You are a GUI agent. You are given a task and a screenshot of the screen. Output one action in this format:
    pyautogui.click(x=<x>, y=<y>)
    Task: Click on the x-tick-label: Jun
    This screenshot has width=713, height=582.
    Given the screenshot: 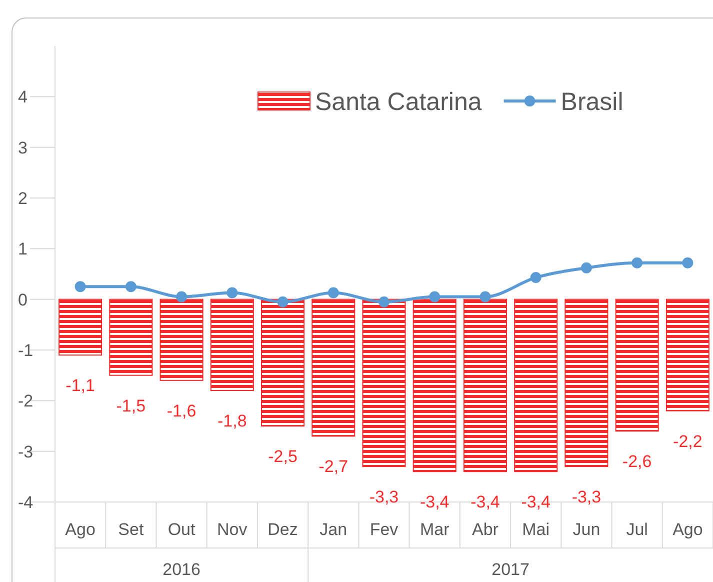 What is the action you would take?
    pyautogui.click(x=586, y=529)
    